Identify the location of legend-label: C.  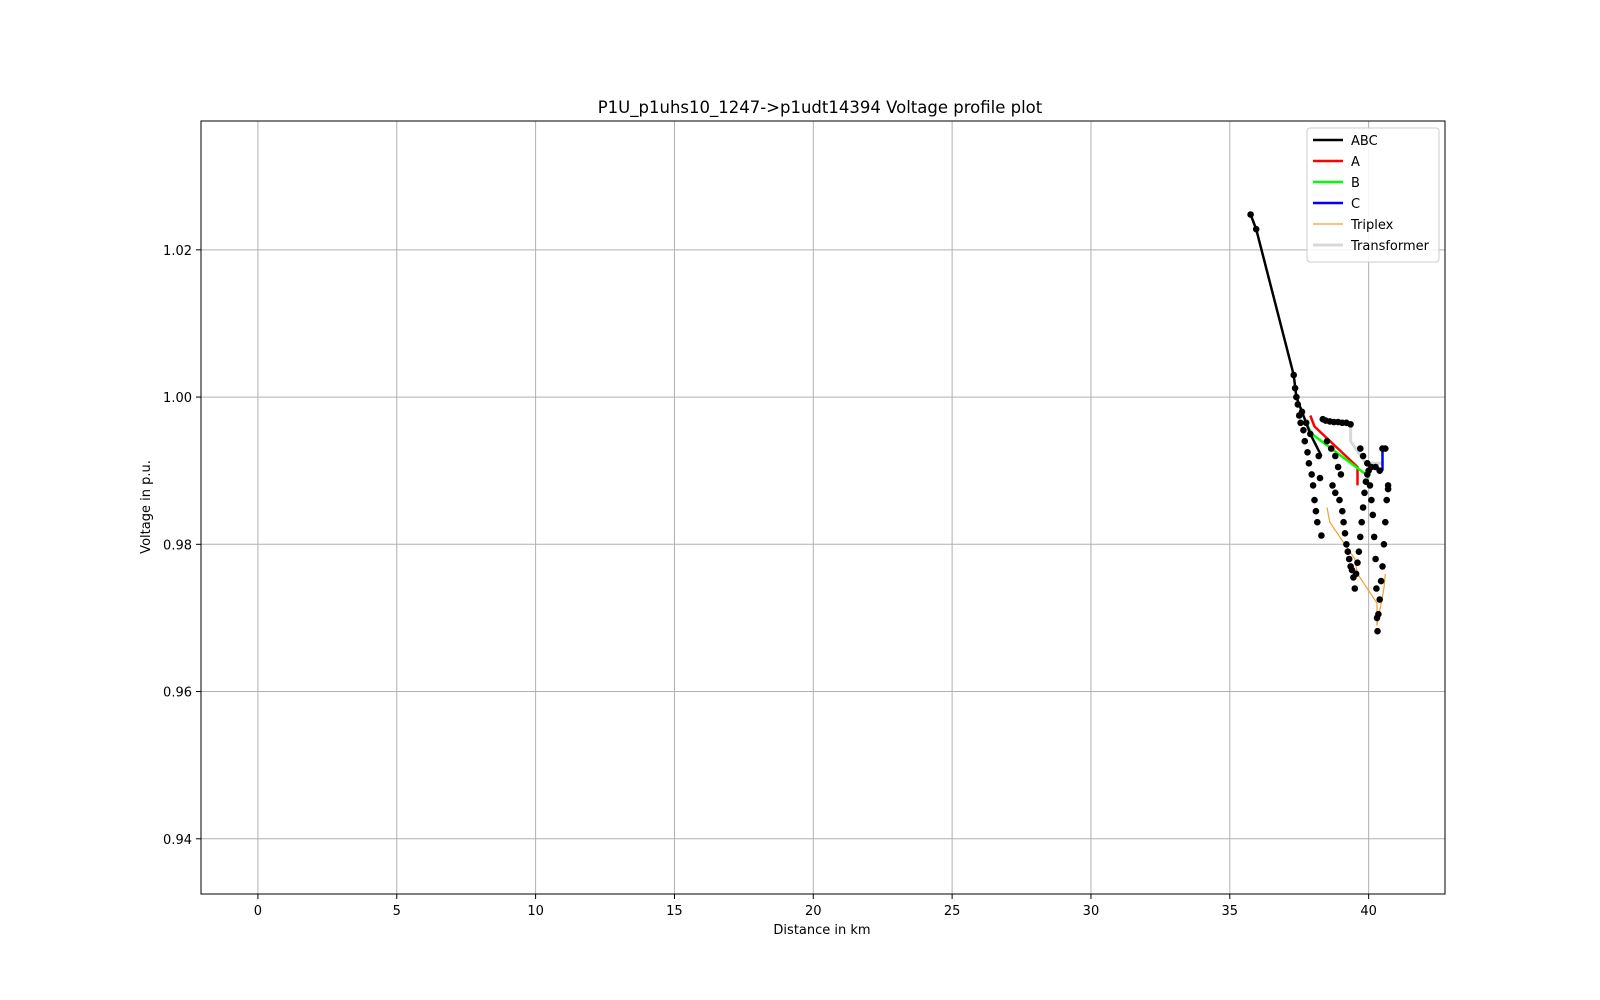
(1355, 204).